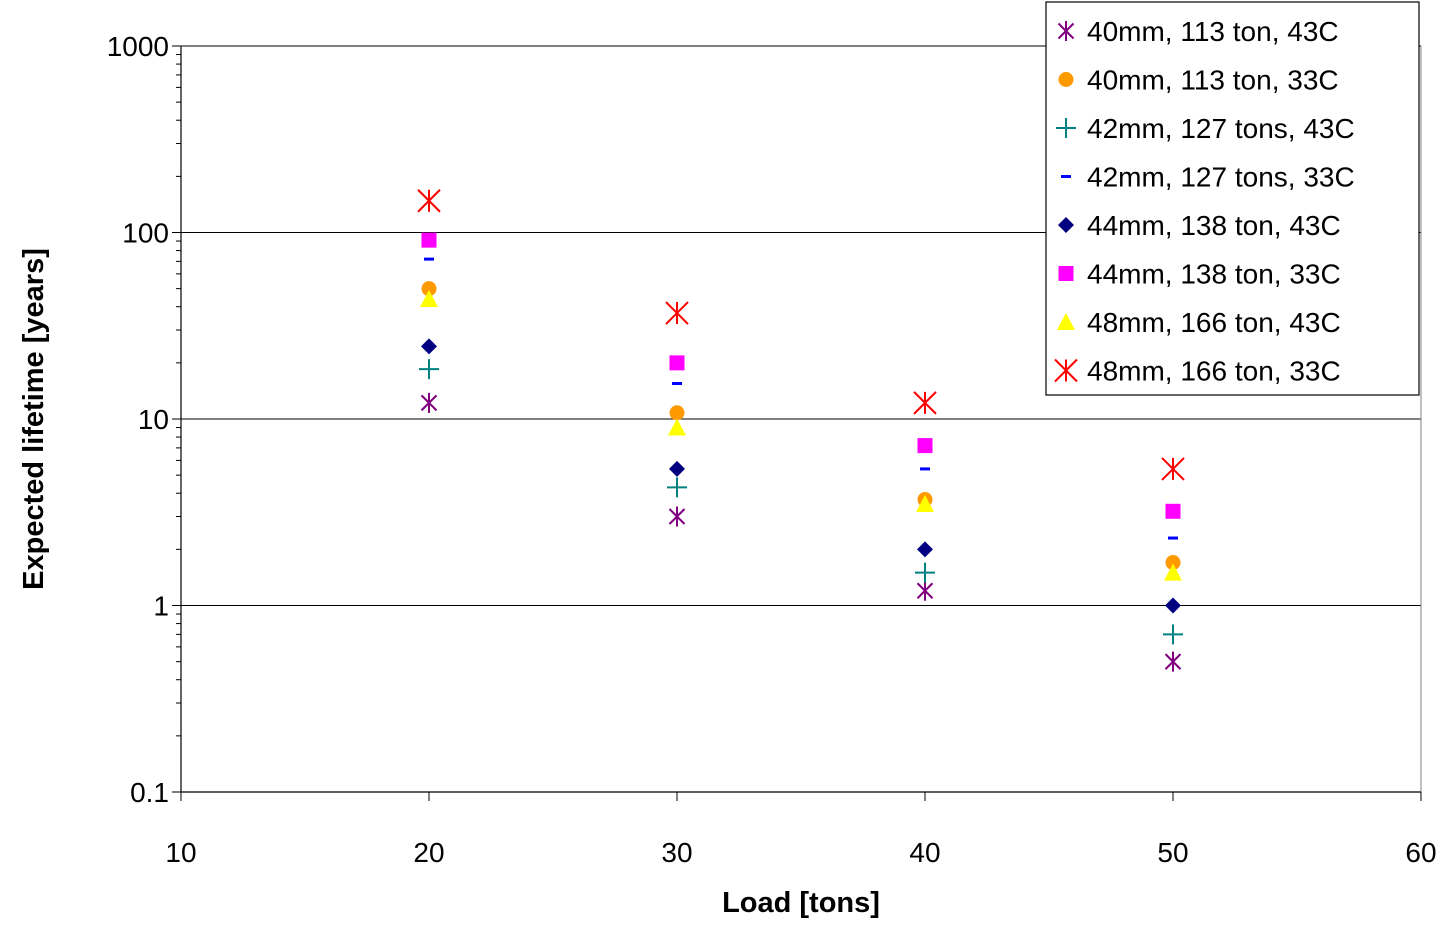  Describe the element at coordinates (1420, 852) in the screenshot. I see `x-tick-label: 60` at that location.